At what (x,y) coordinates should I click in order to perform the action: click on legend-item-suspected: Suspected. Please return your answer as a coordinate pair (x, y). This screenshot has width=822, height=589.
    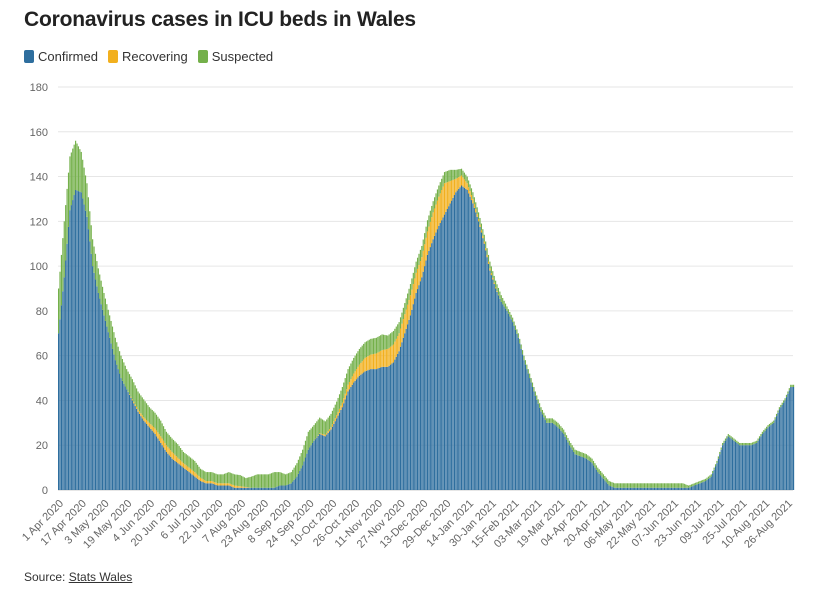
    Looking at the image, I should click on (235, 56).